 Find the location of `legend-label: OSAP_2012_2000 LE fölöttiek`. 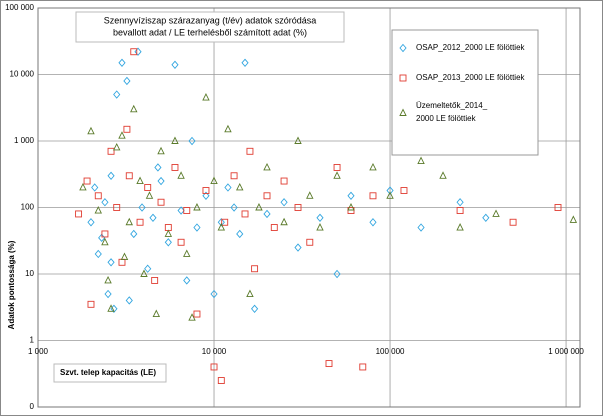

legend-label: OSAP_2012_2000 LE fölöttiek is located at coordinates (471, 47).